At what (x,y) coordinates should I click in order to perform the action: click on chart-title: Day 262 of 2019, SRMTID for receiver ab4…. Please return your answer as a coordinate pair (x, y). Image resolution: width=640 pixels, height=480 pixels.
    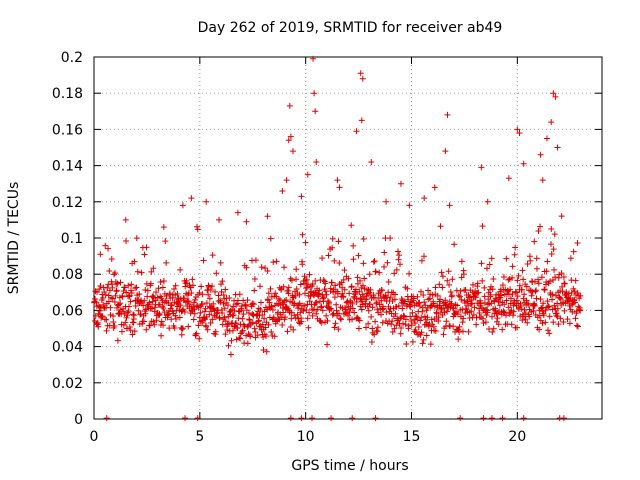
    Looking at the image, I should click on (350, 28).